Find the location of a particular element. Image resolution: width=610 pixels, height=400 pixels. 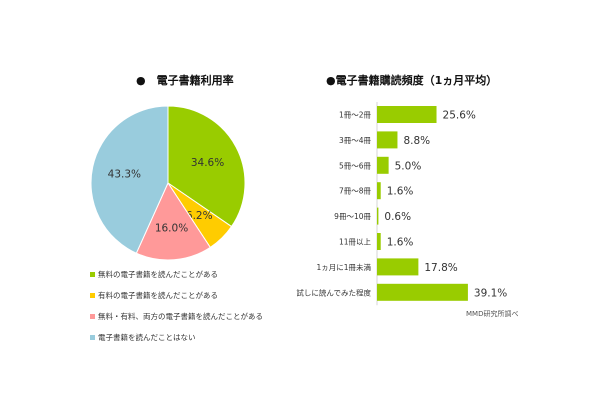

pie-slice-label-3: 16.0% is located at coordinates (171, 229).